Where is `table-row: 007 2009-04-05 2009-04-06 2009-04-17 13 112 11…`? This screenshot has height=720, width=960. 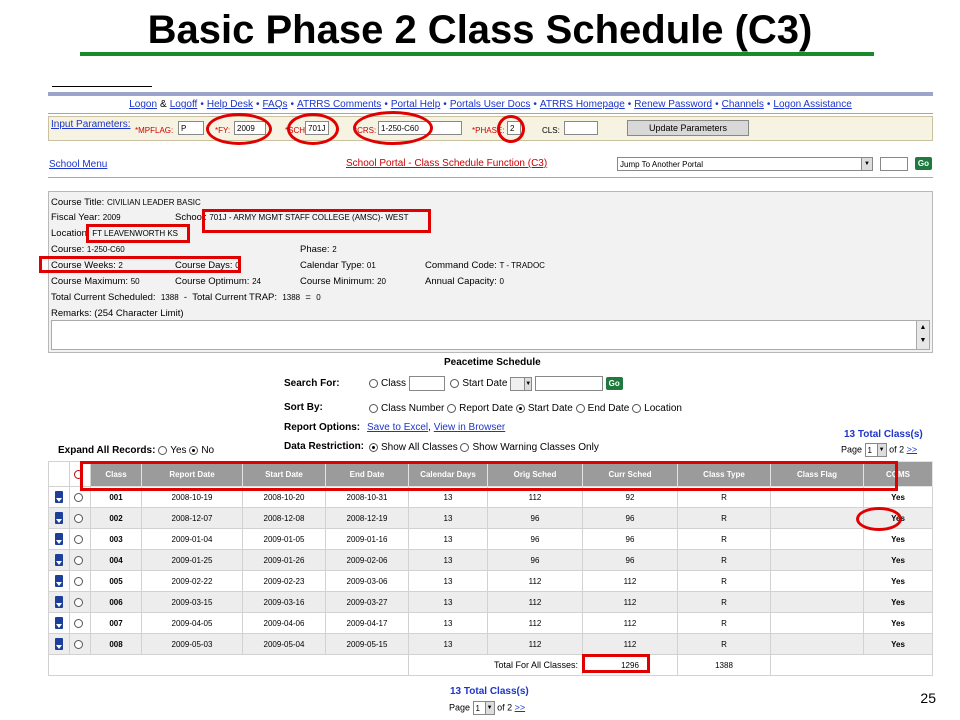
table-row: 007 2009-04-05 2009-04-06 2009-04-17 13 112 11… is located at coordinates (490, 623).